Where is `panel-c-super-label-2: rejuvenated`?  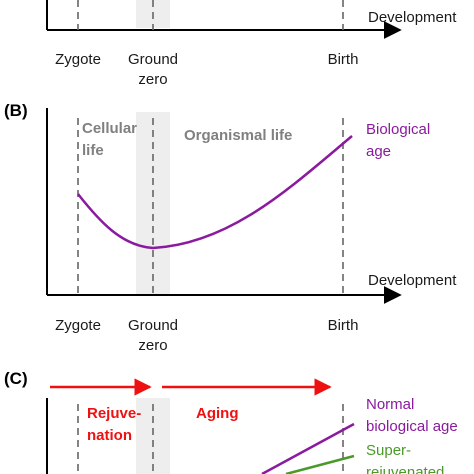
panel-c-super-label-2: rejuvenated is located at coordinates (405, 469).